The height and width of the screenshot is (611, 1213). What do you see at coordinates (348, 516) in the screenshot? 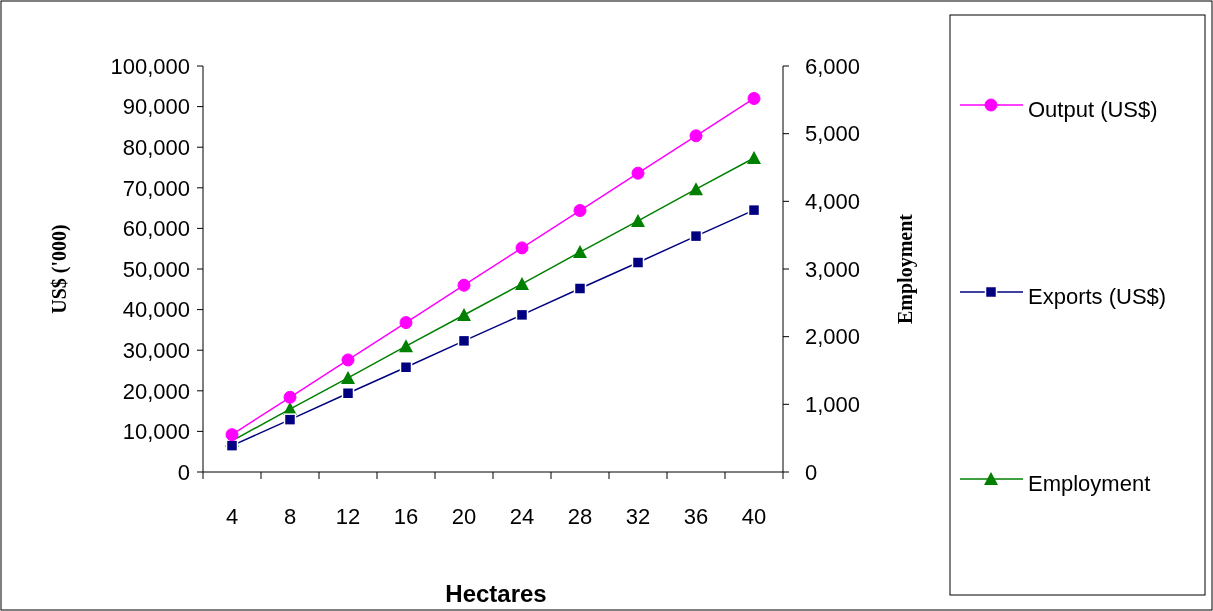
I see `x-tick-label: 12` at bounding box center [348, 516].